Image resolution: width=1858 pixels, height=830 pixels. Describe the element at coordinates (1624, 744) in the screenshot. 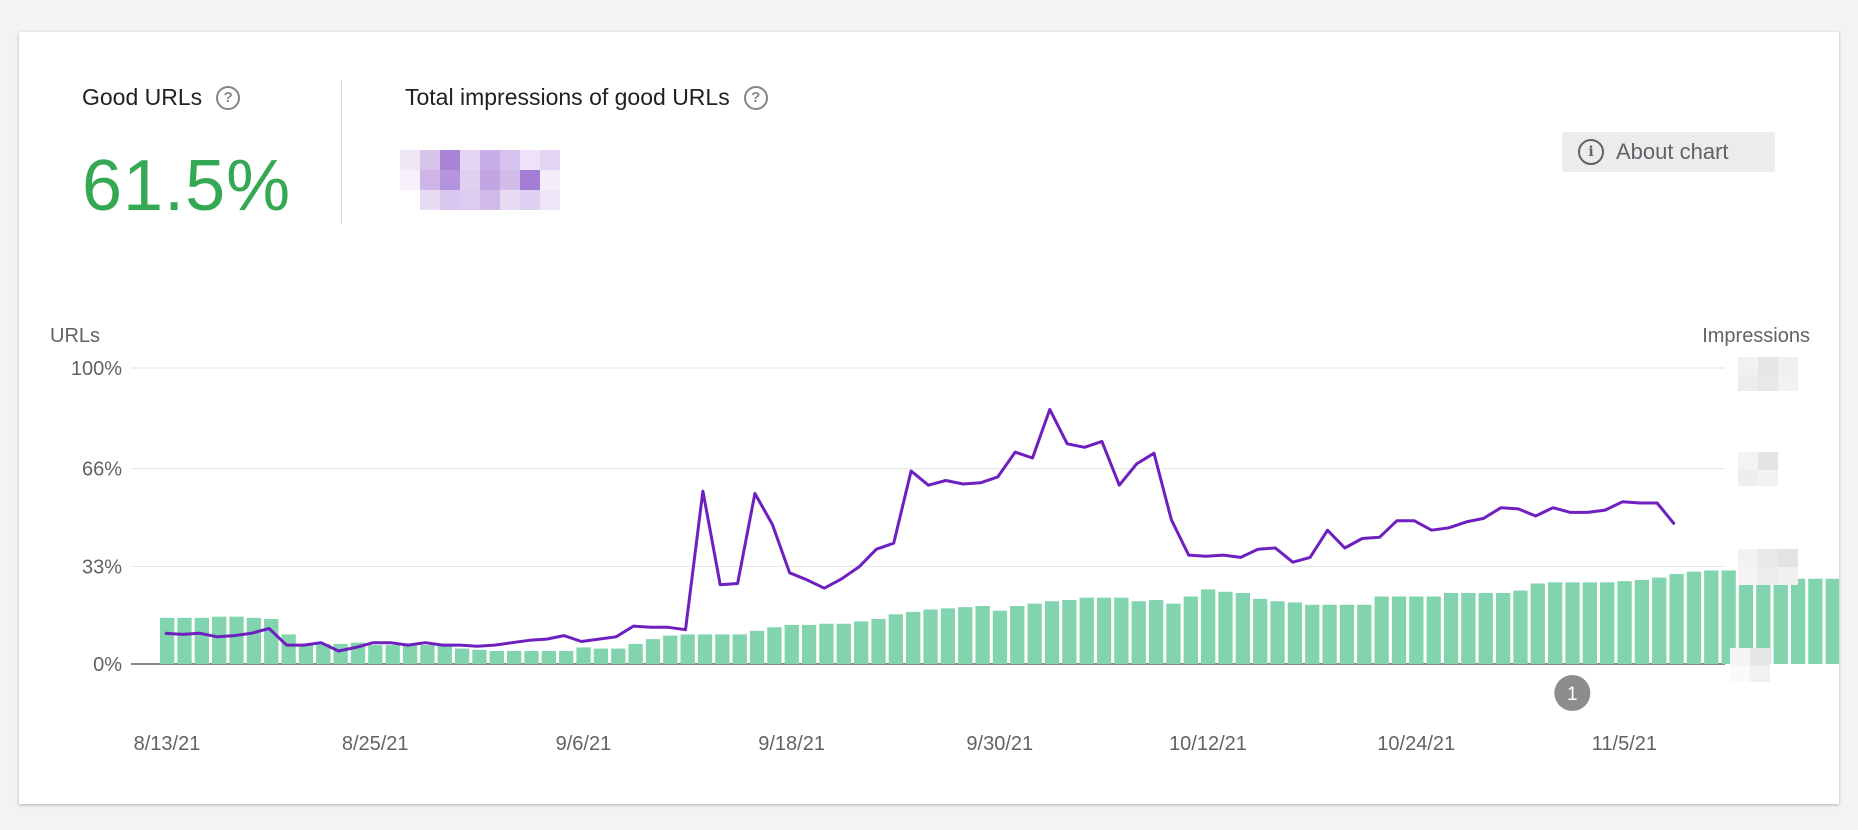

I see `x-tick-label: 11/5/21` at that location.